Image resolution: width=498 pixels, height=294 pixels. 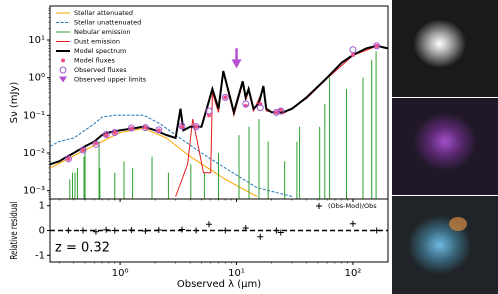 I want to click on legend-label: Observed fluxes, so click(x=100, y=70).